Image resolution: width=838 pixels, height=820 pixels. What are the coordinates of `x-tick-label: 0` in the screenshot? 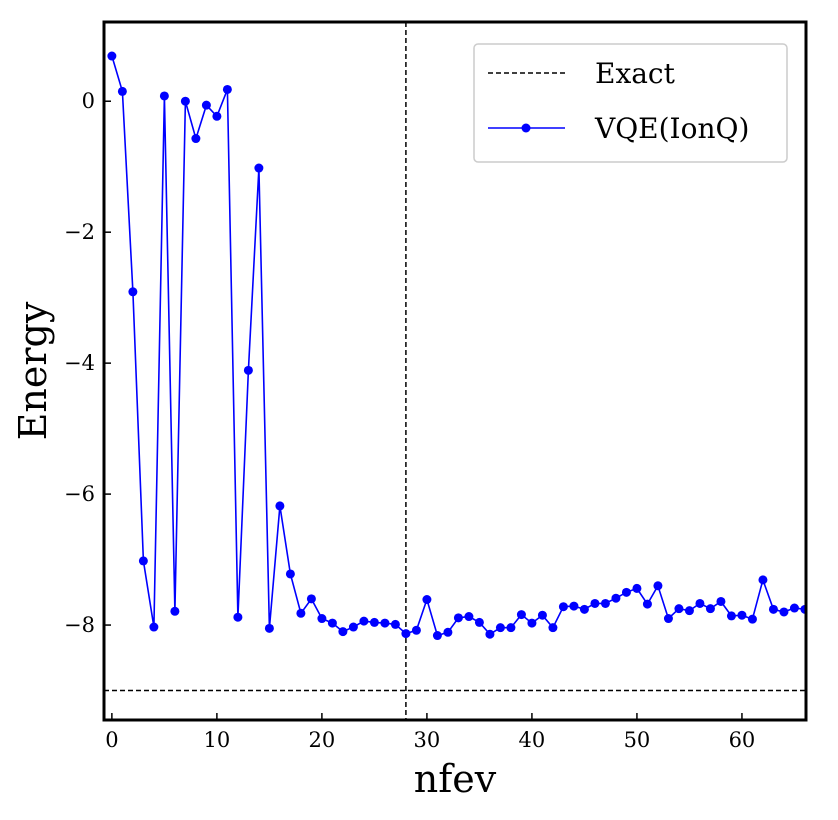 It's located at (111, 740).